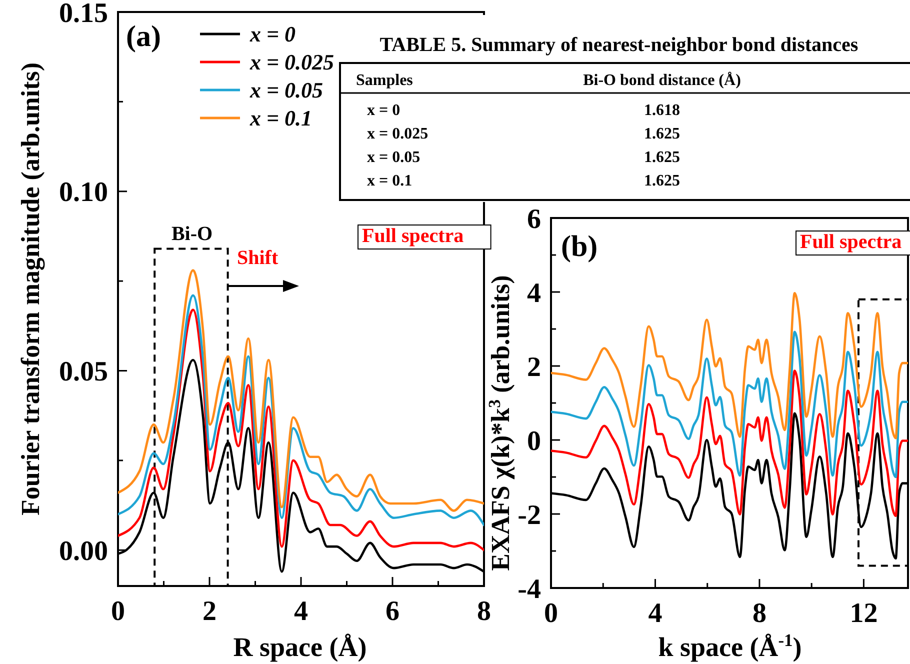  What do you see at coordinates (534, 219) in the screenshot?
I see `y-tick-label: 6` at bounding box center [534, 219].